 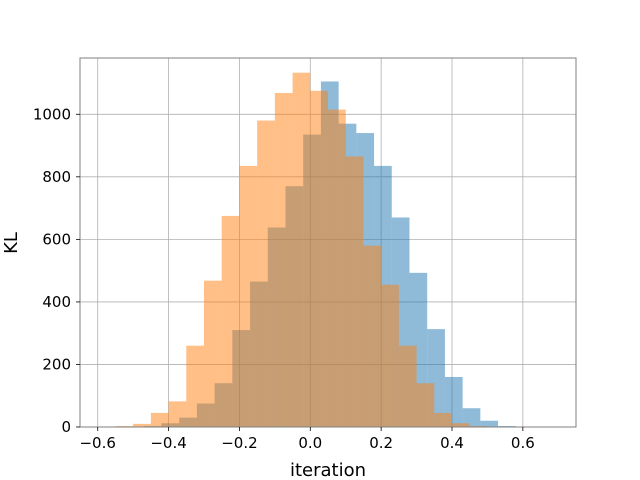 I want to click on y-tick-label: 1000, so click(x=52, y=114).